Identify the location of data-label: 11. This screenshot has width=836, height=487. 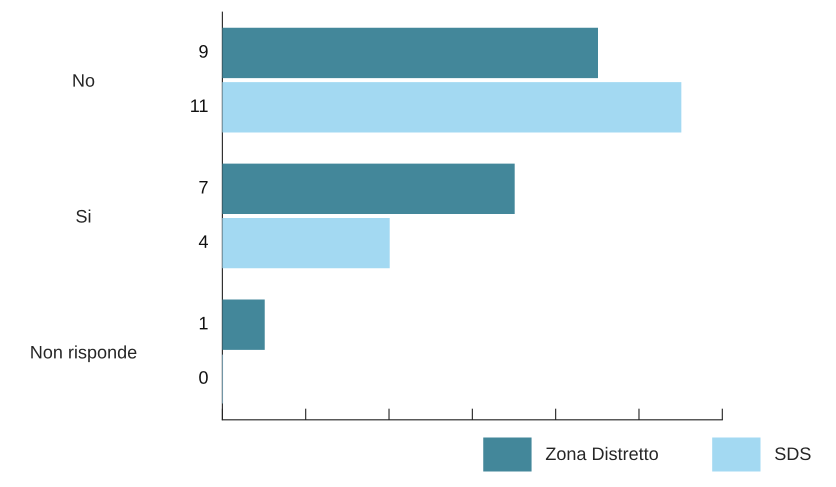
(199, 106).